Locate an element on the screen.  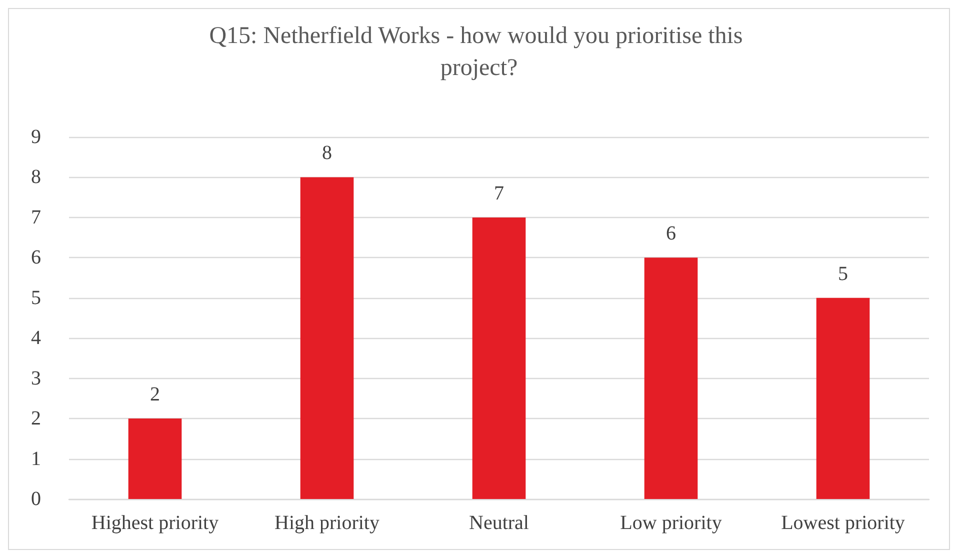
y-tick-label: 9 is located at coordinates (36, 137).